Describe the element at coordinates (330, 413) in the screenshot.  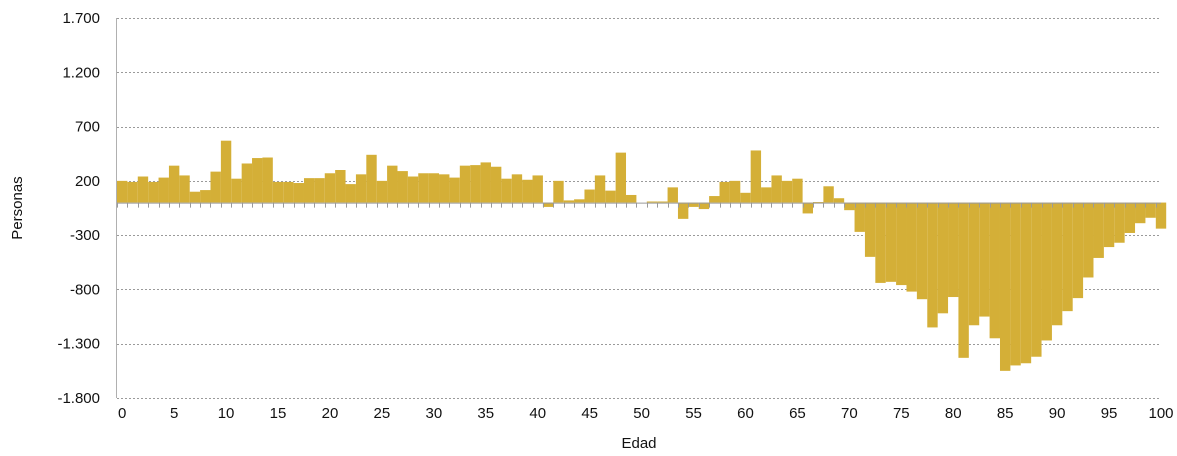
I see `x-tick-label: 20` at that location.